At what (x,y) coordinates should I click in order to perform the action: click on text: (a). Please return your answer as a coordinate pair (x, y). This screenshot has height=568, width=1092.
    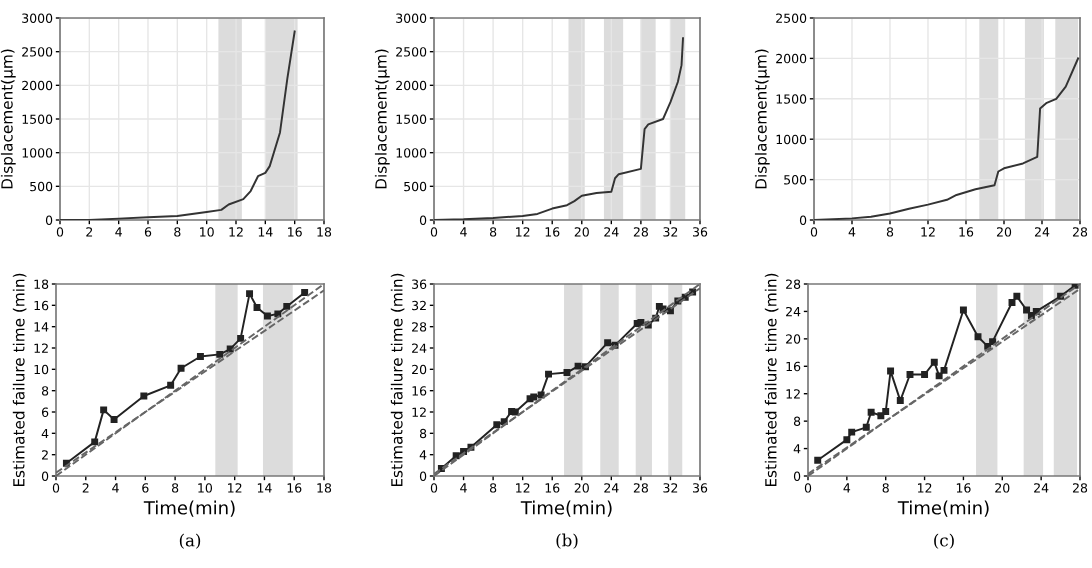
    Looking at the image, I should click on (190, 541).